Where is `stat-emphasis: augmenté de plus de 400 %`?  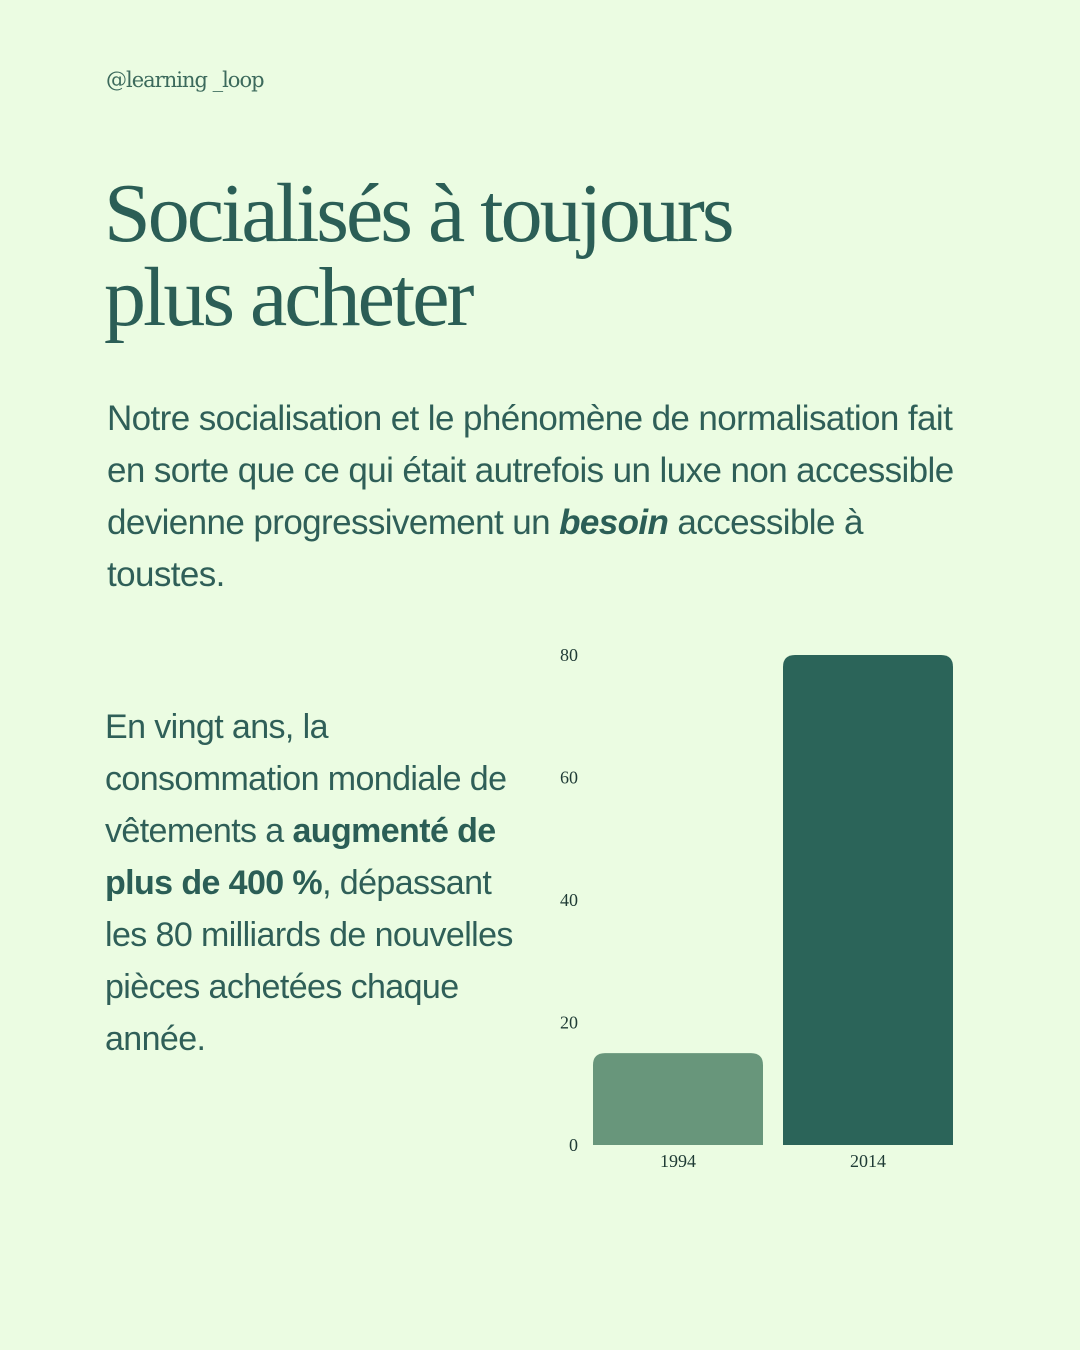 stat-emphasis: augmenté de plus de 400 % is located at coordinates (300, 857).